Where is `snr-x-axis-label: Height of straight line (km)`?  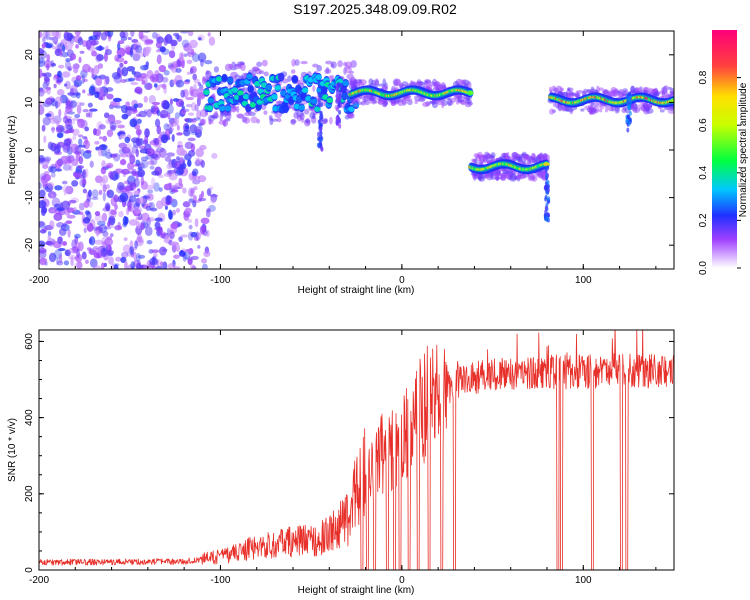 snr-x-axis-label: Height of straight line (km) is located at coordinates (356, 590).